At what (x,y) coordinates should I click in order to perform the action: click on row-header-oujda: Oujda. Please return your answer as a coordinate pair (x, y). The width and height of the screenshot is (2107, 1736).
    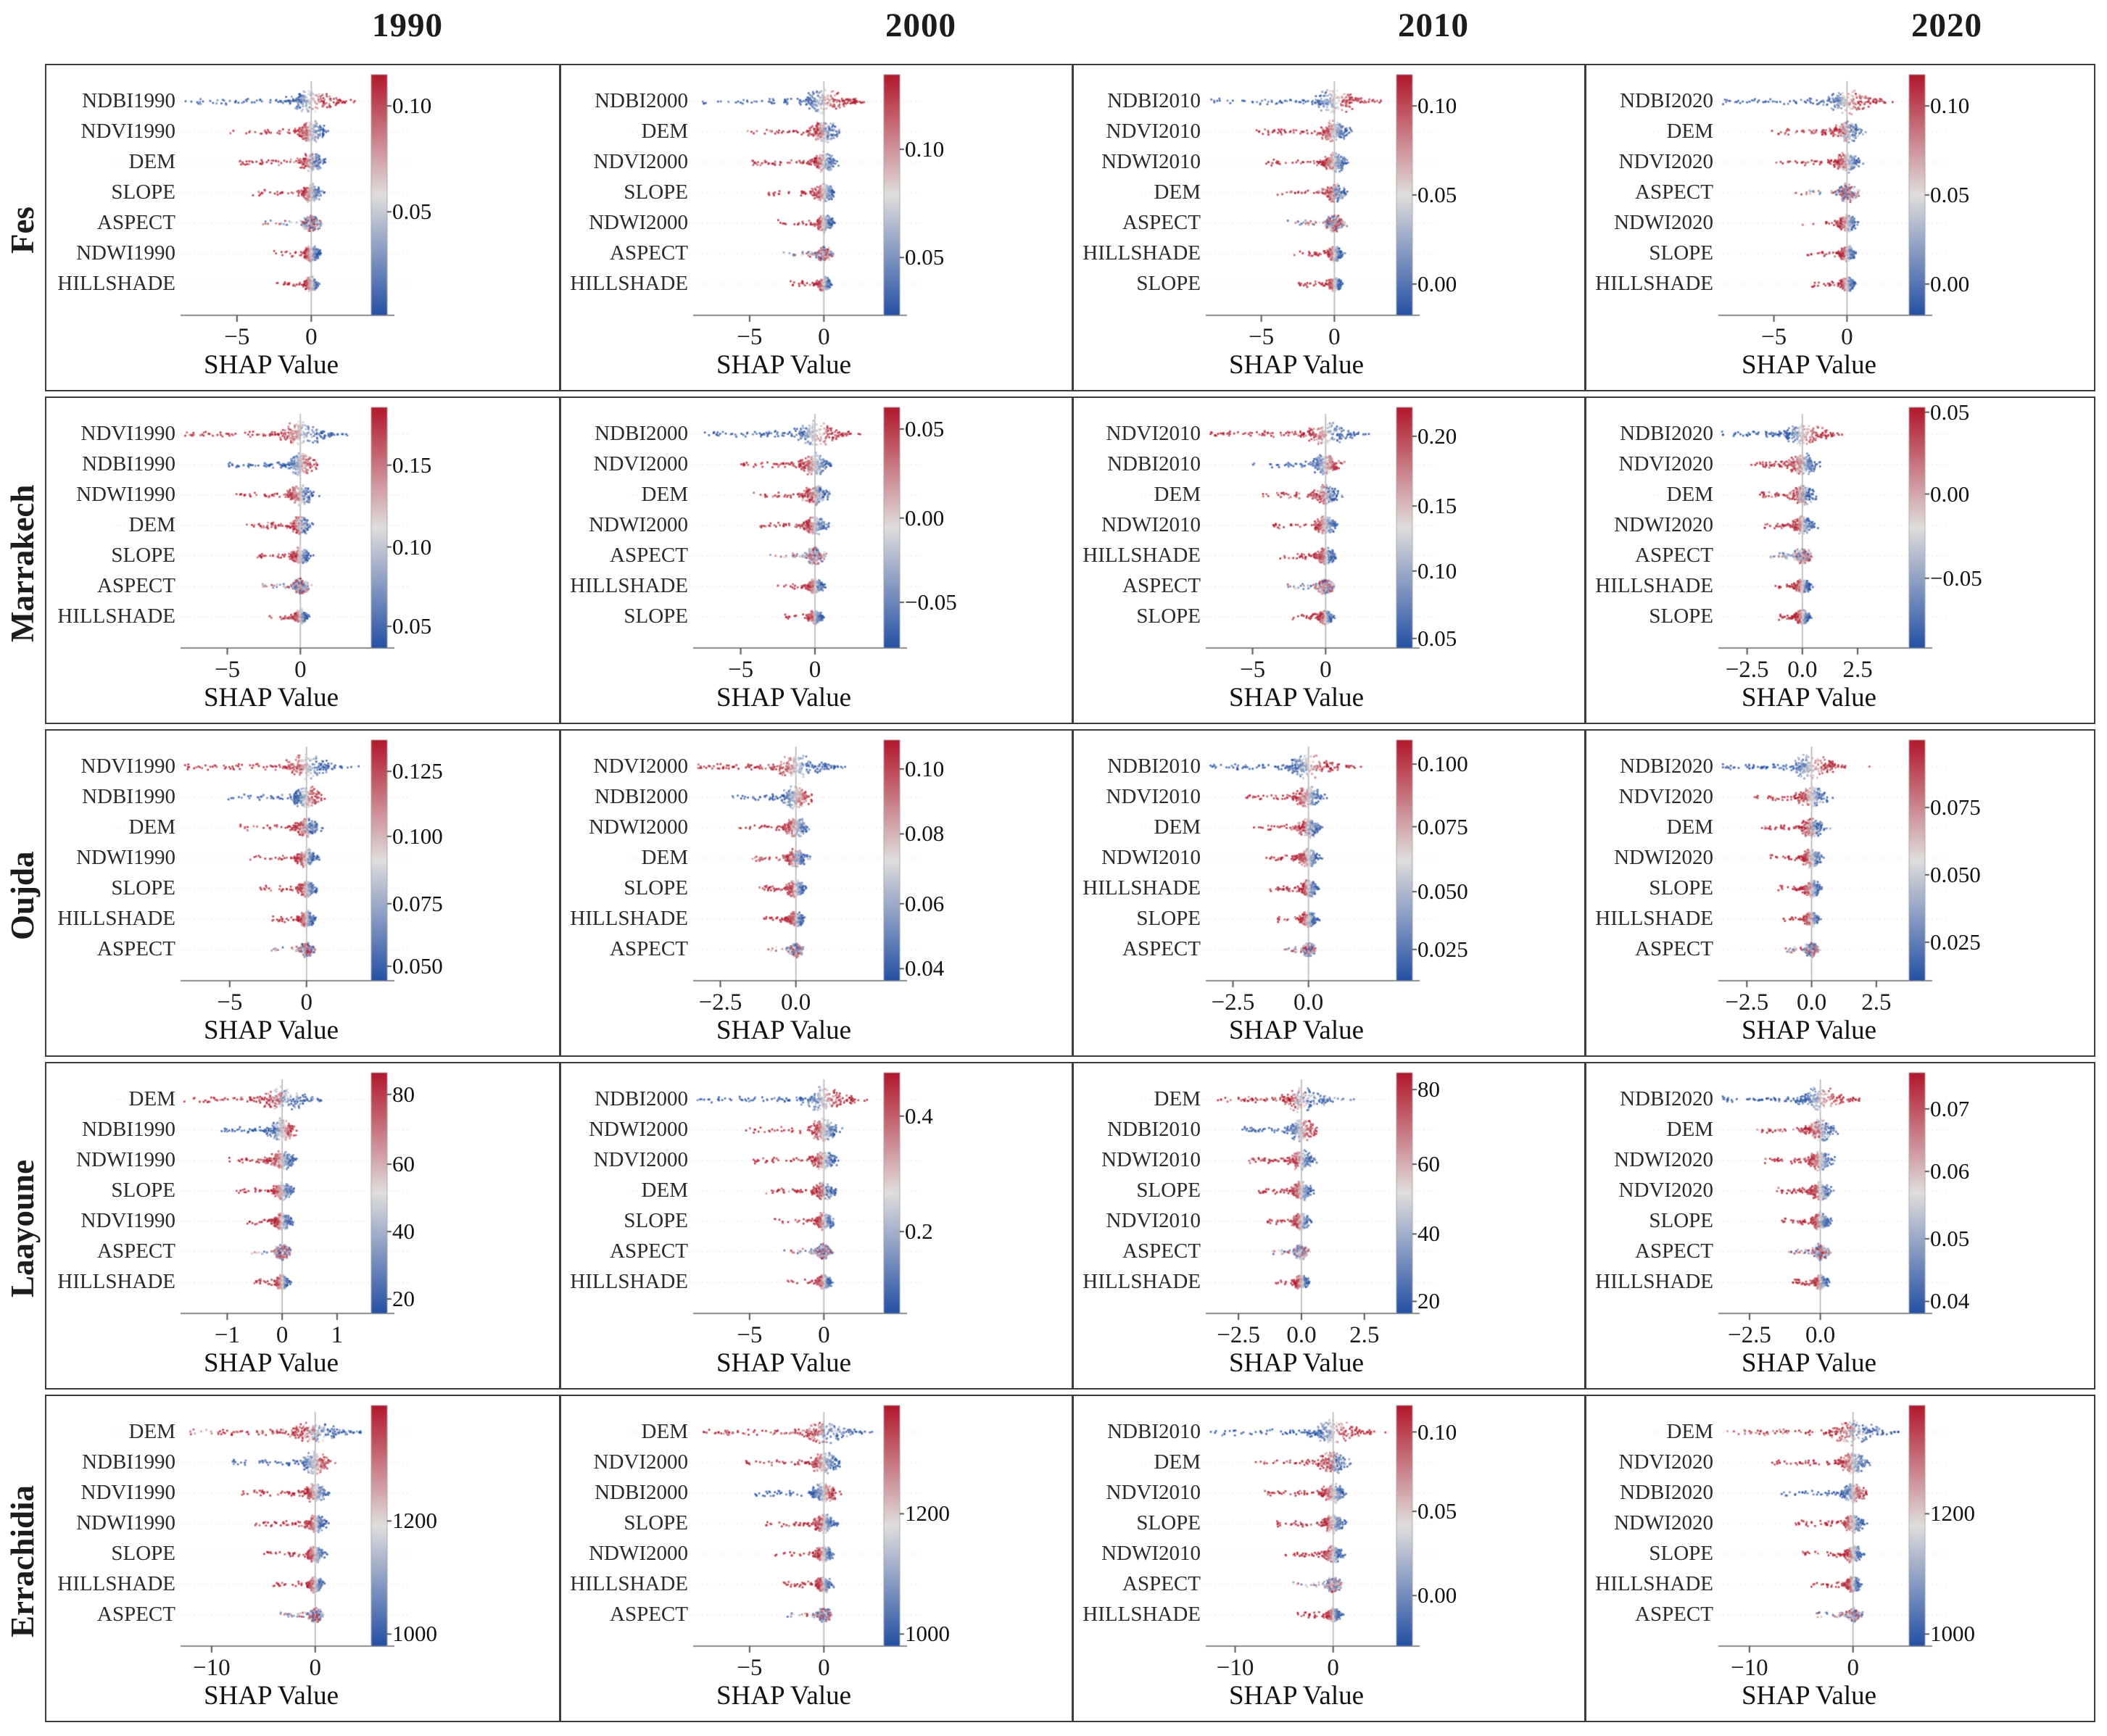
    Looking at the image, I should click on (22, 896).